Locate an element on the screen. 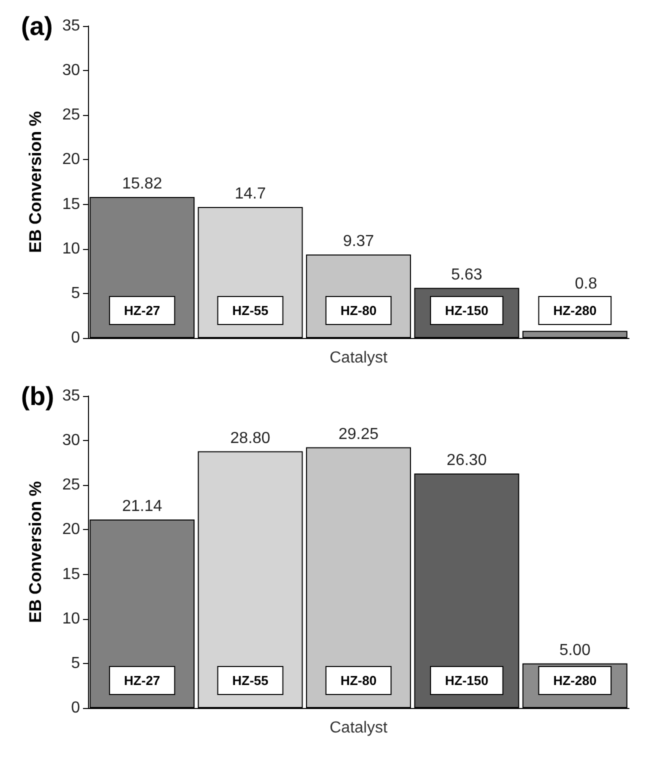 This screenshot has height=763, width=657. data-label: 26.30 is located at coordinates (466, 461).